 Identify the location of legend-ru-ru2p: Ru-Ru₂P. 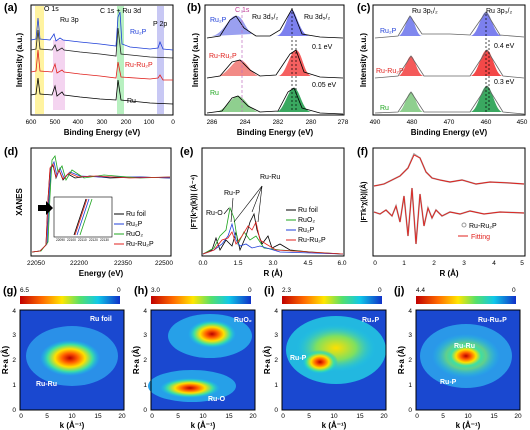
(139, 65).